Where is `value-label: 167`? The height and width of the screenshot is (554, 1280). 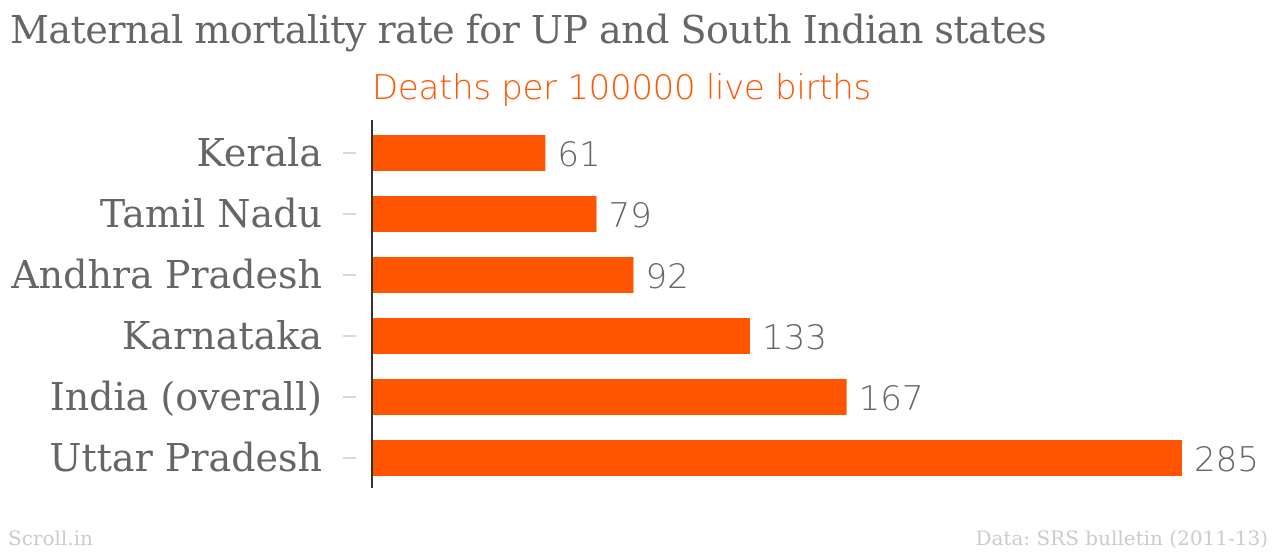 value-label: 167 is located at coordinates (891, 399).